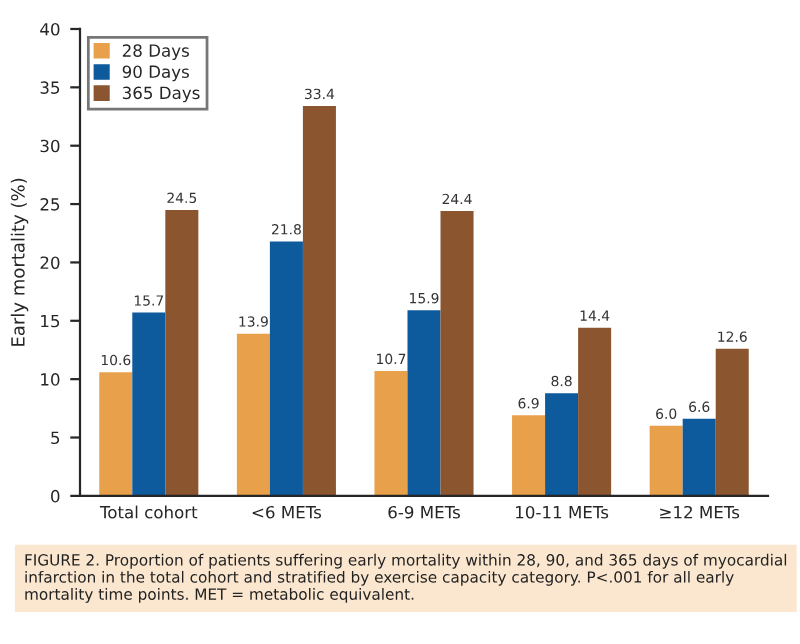  Describe the element at coordinates (55, 438) in the screenshot. I see `y-tick-label: 5` at that location.